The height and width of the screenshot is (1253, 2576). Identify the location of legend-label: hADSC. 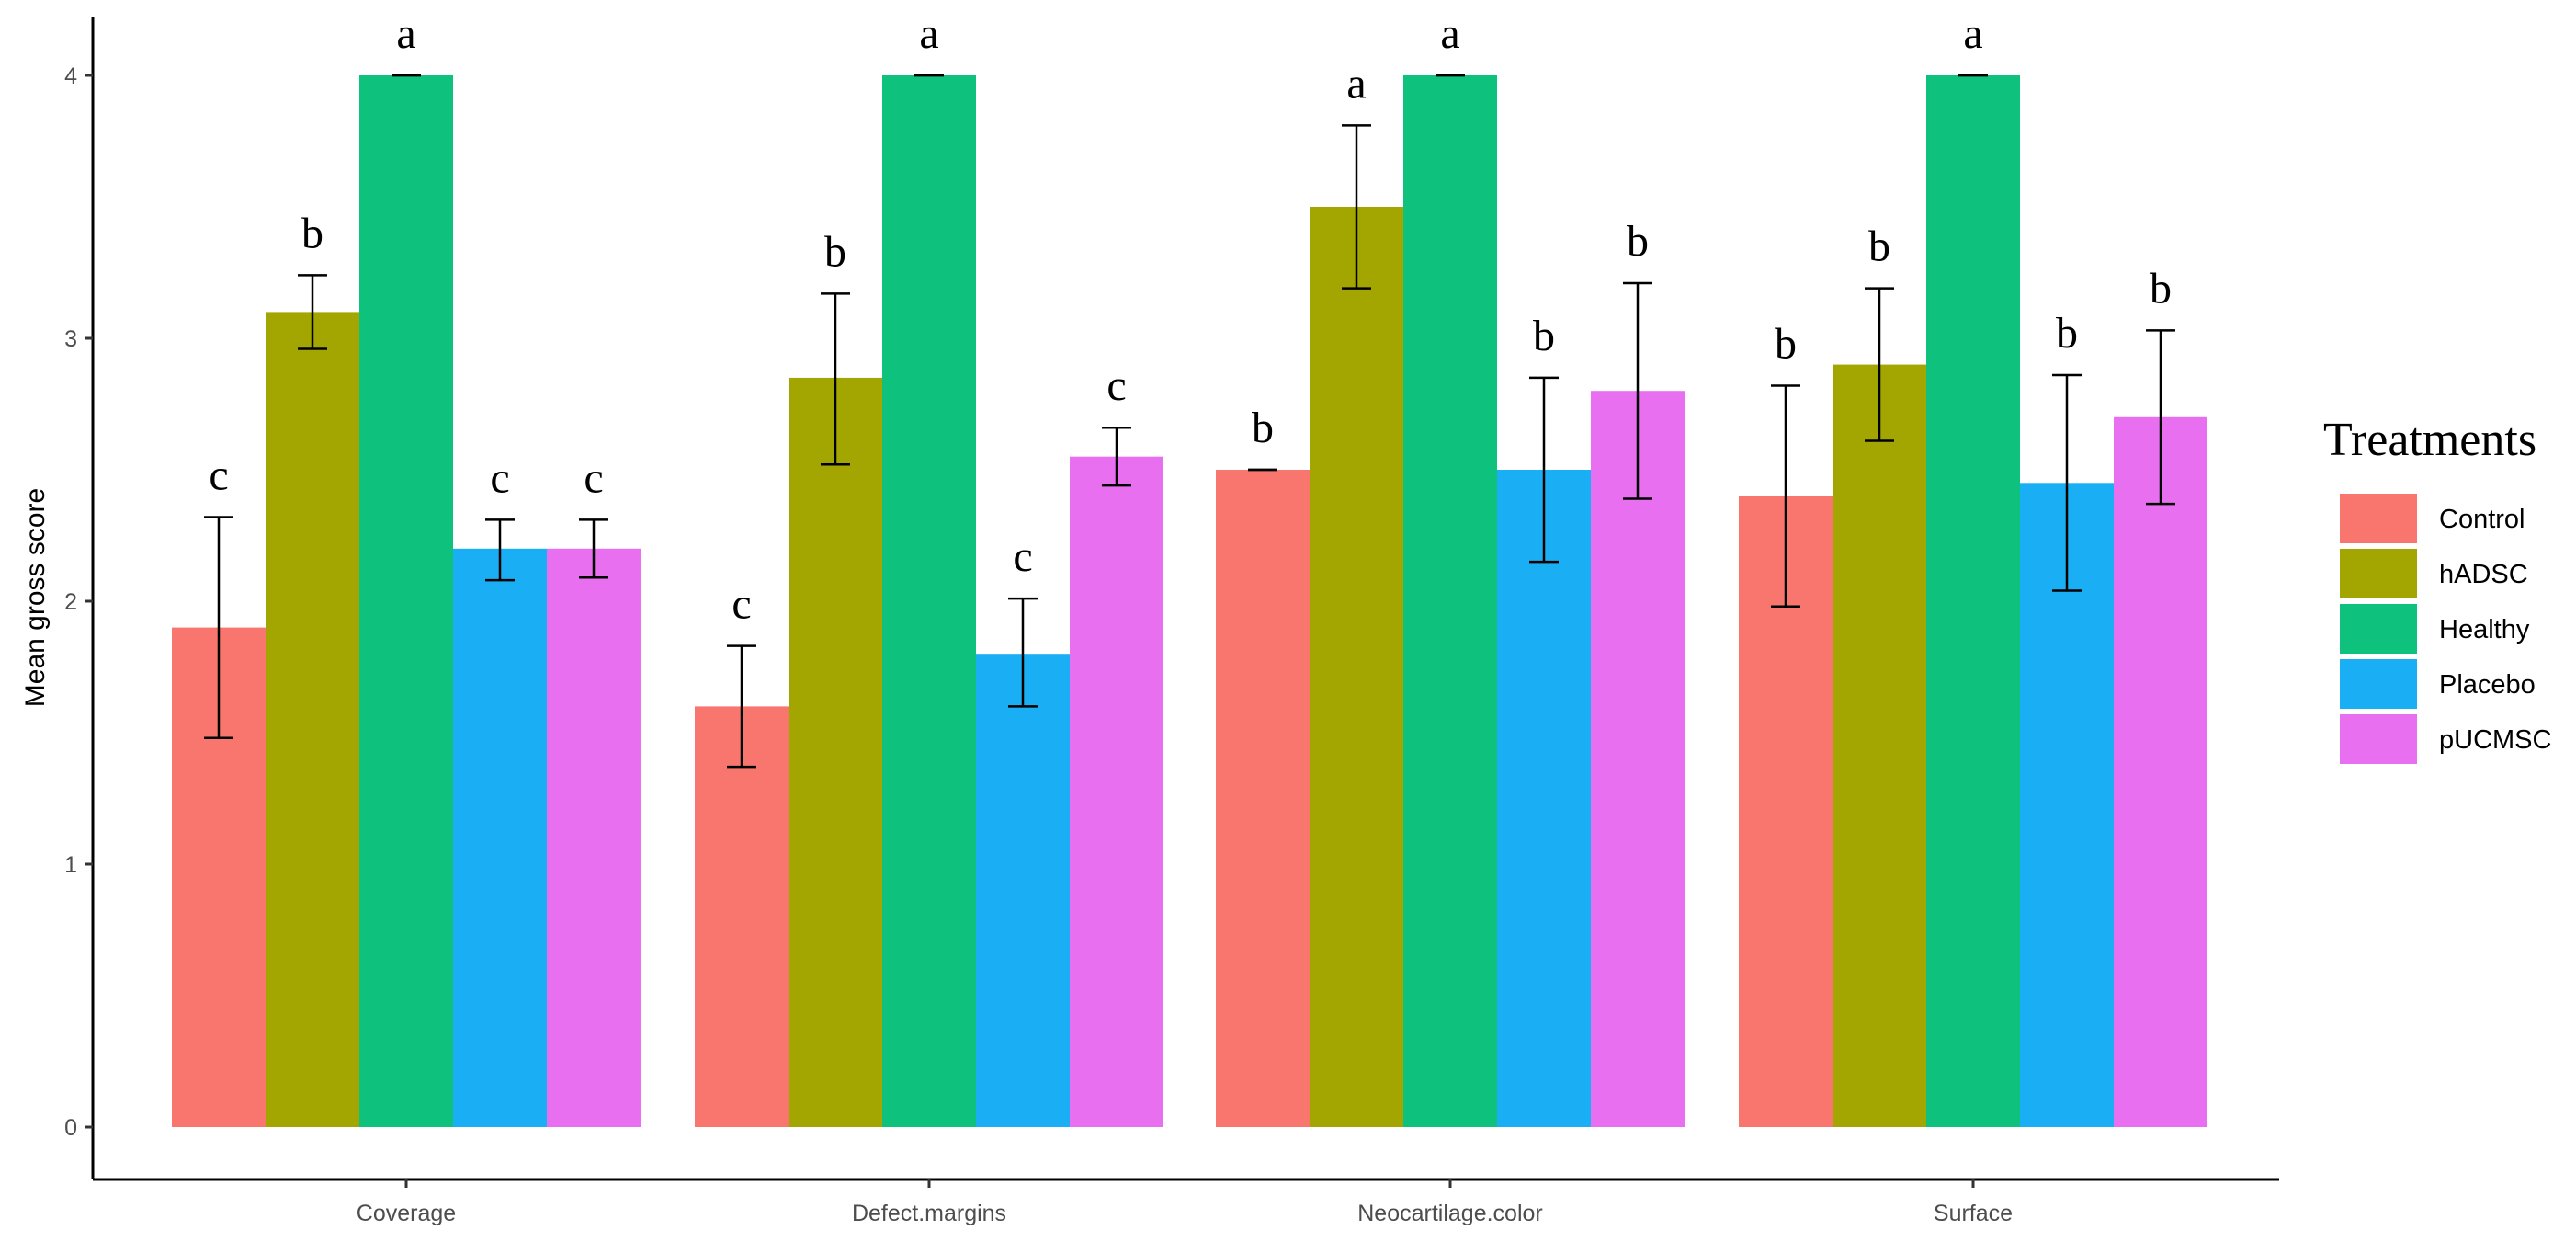
(2483, 574).